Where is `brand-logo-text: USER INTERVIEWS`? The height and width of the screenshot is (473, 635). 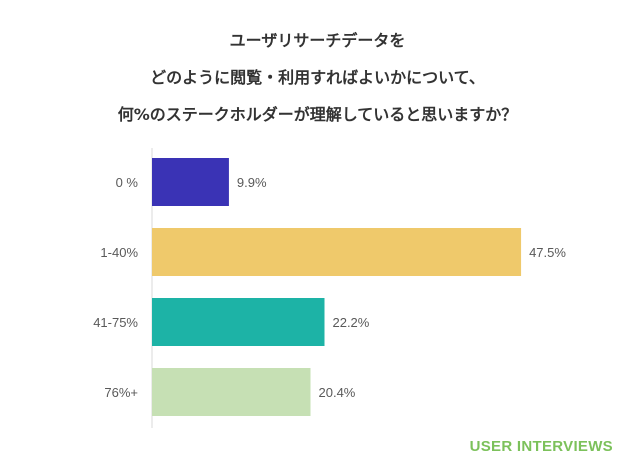
brand-logo-text: USER INTERVIEWS is located at coordinates (541, 446).